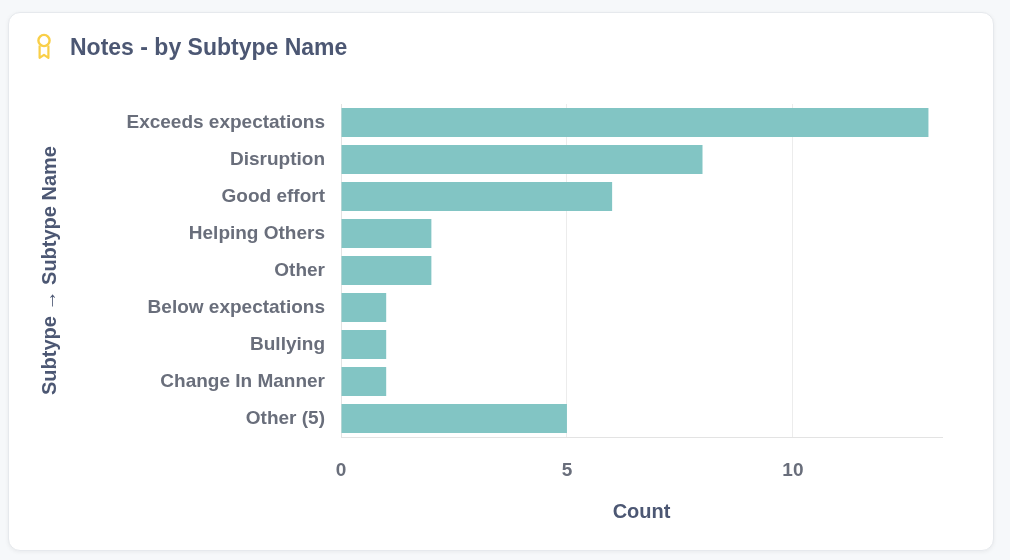  What do you see at coordinates (236, 306) in the screenshot?
I see `y-tick-label: Below expectations` at bounding box center [236, 306].